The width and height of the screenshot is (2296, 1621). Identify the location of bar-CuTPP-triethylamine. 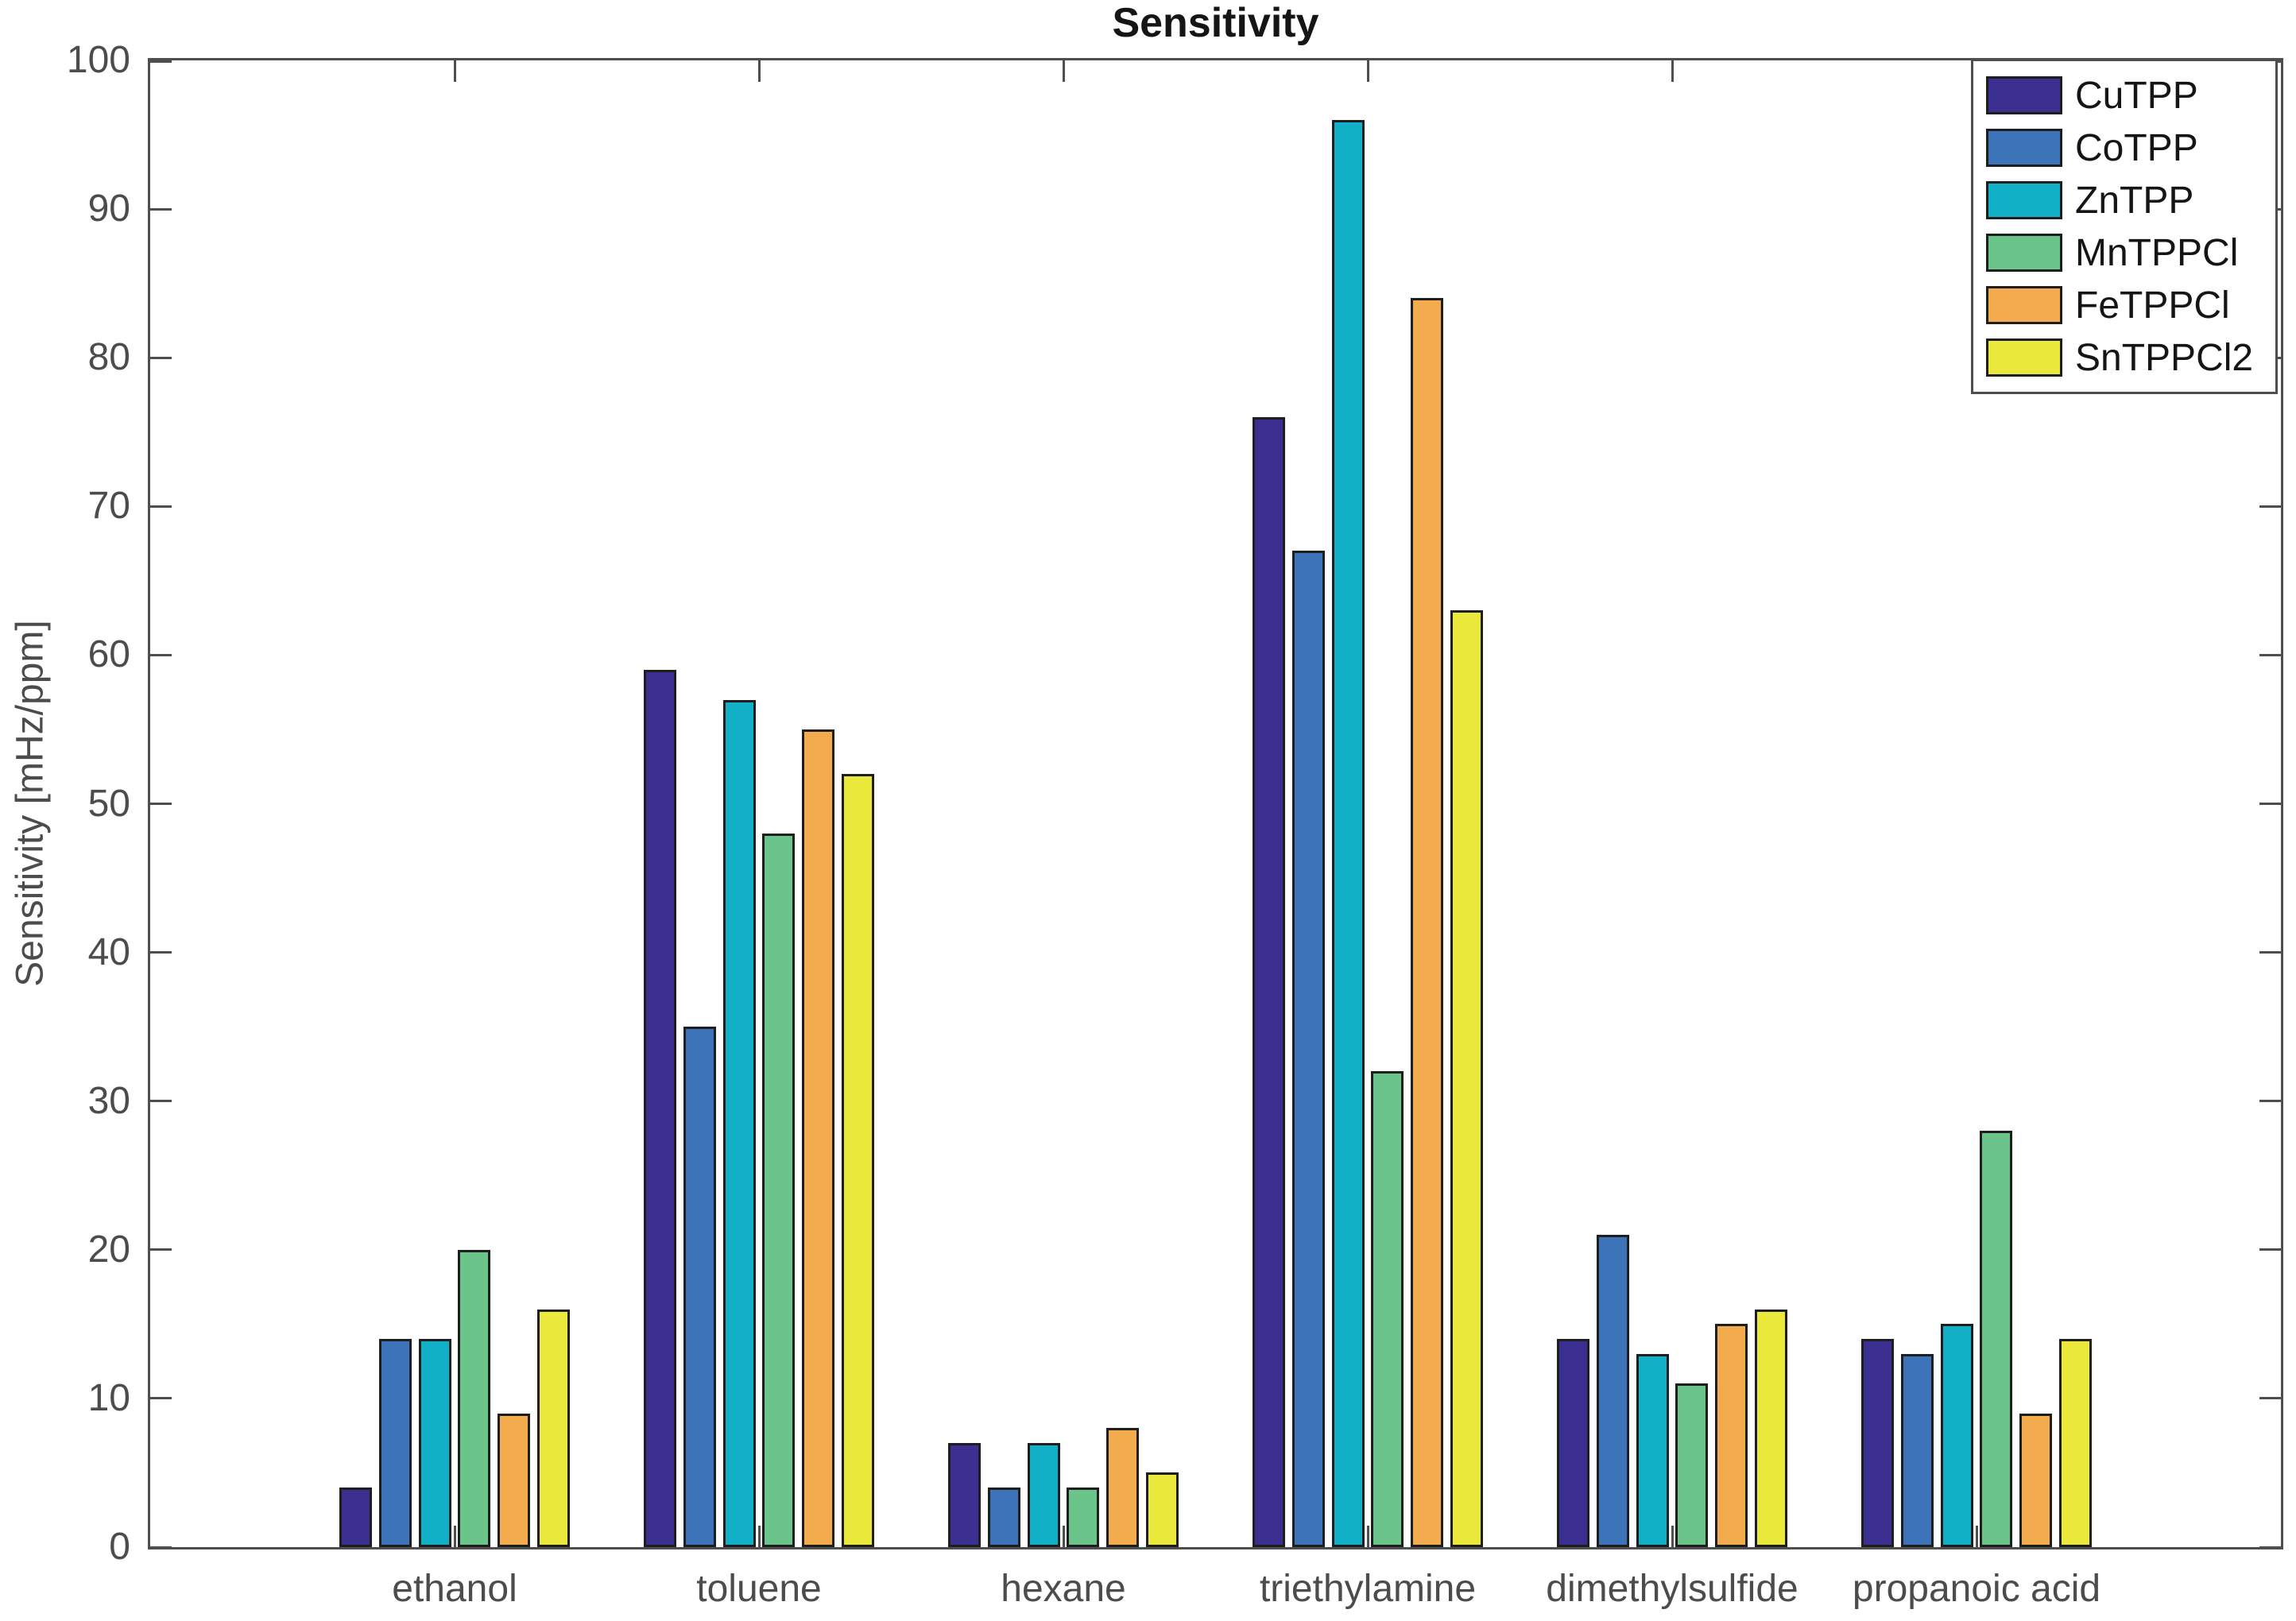
(1269, 982).